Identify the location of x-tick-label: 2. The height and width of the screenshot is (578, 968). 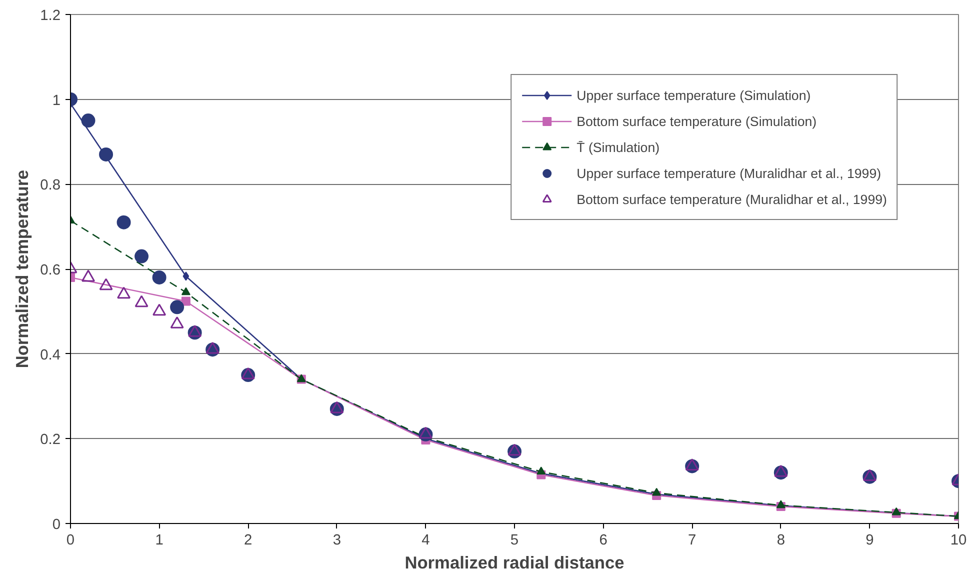
(248, 540).